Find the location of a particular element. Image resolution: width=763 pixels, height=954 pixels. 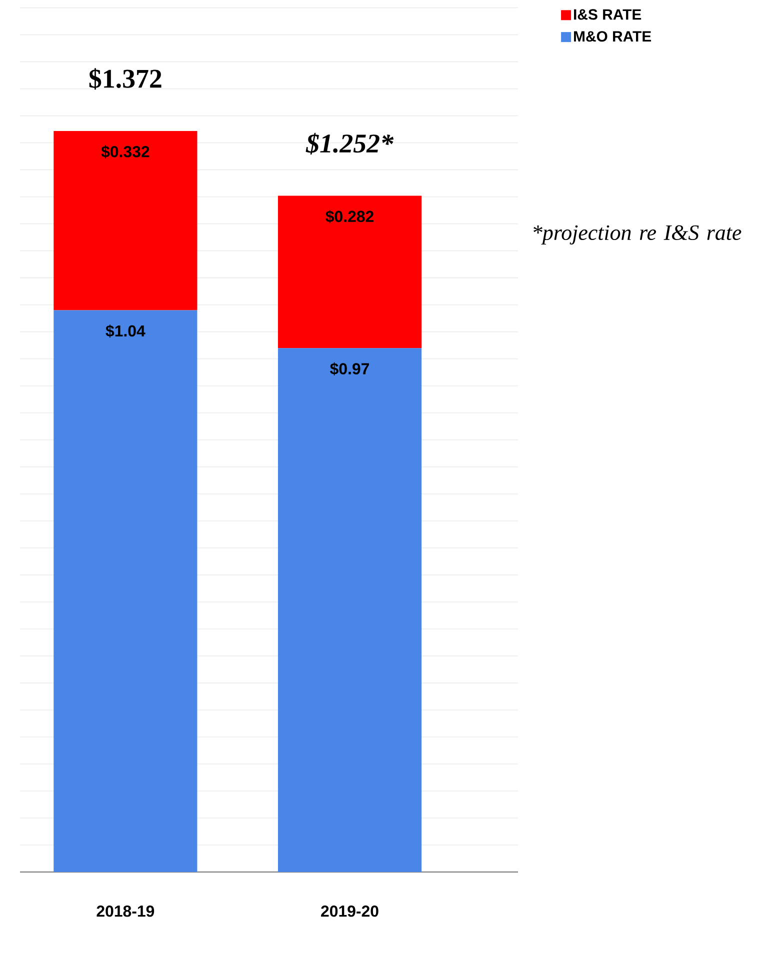

data-label: $0.282 is located at coordinates (350, 217).